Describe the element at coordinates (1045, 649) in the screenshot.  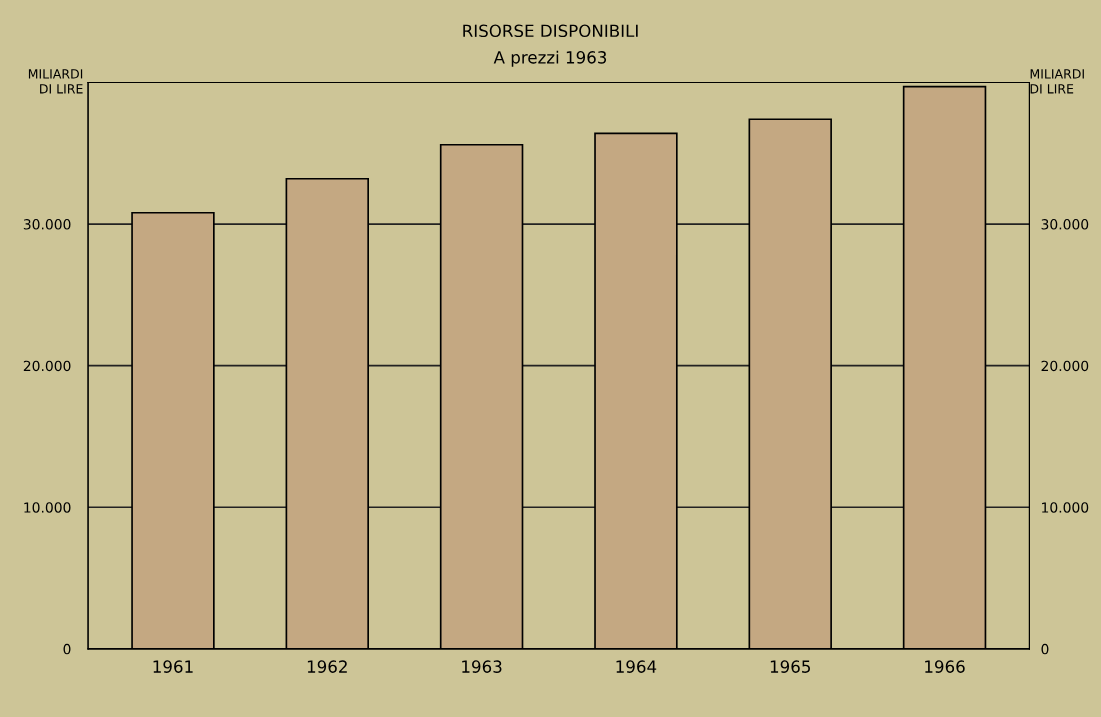
I see `y2-tick-label: 0` at that location.